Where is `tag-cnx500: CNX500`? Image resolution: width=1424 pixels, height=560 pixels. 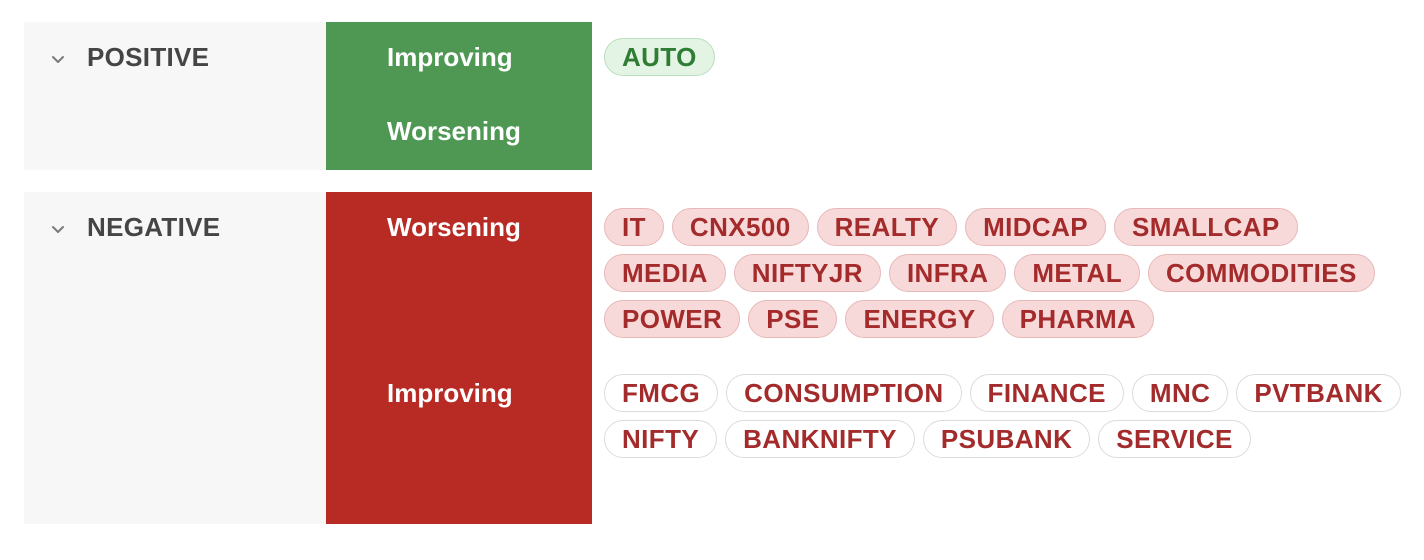
tag-cnx500: CNX500 is located at coordinates (740, 227).